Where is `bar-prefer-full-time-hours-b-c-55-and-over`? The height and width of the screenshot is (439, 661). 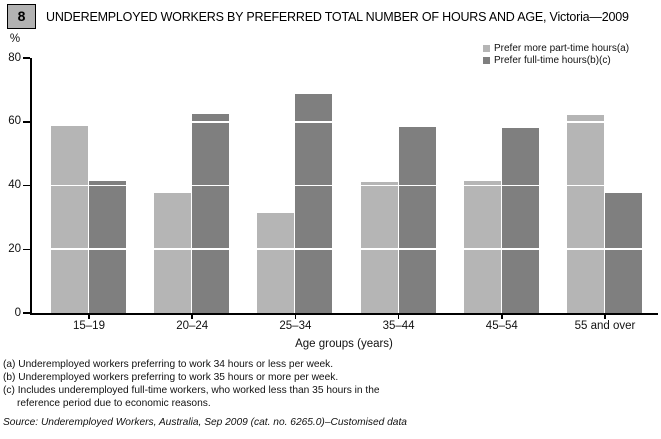 bar-prefer-full-time-hours-b-c-55-and-over is located at coordinates (623, 253).